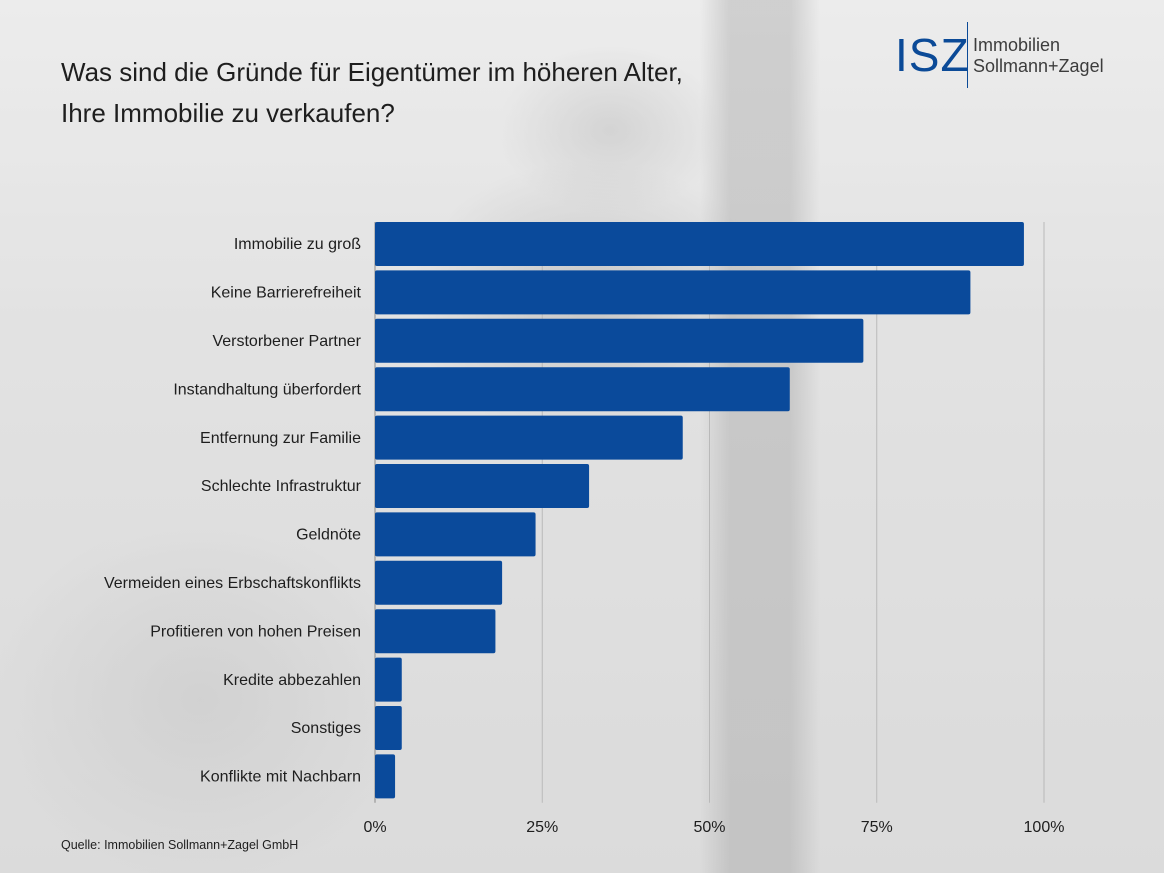  I want to click on x-tick-label: 50%, so click(709, 827).